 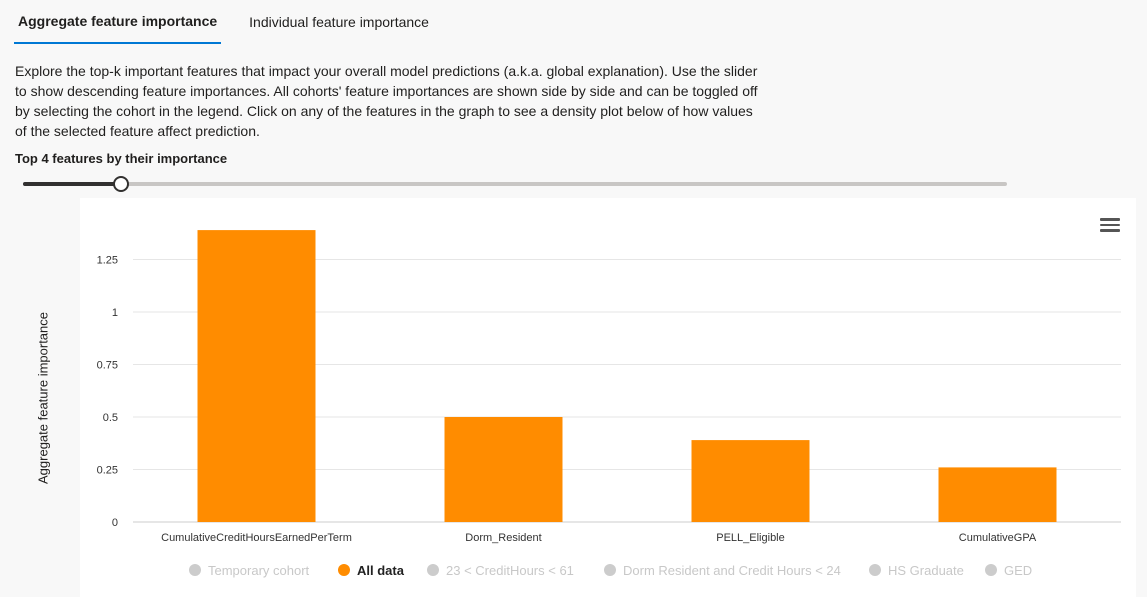 I want to click on y-tick-label: 0, so click(x=115, y=523).